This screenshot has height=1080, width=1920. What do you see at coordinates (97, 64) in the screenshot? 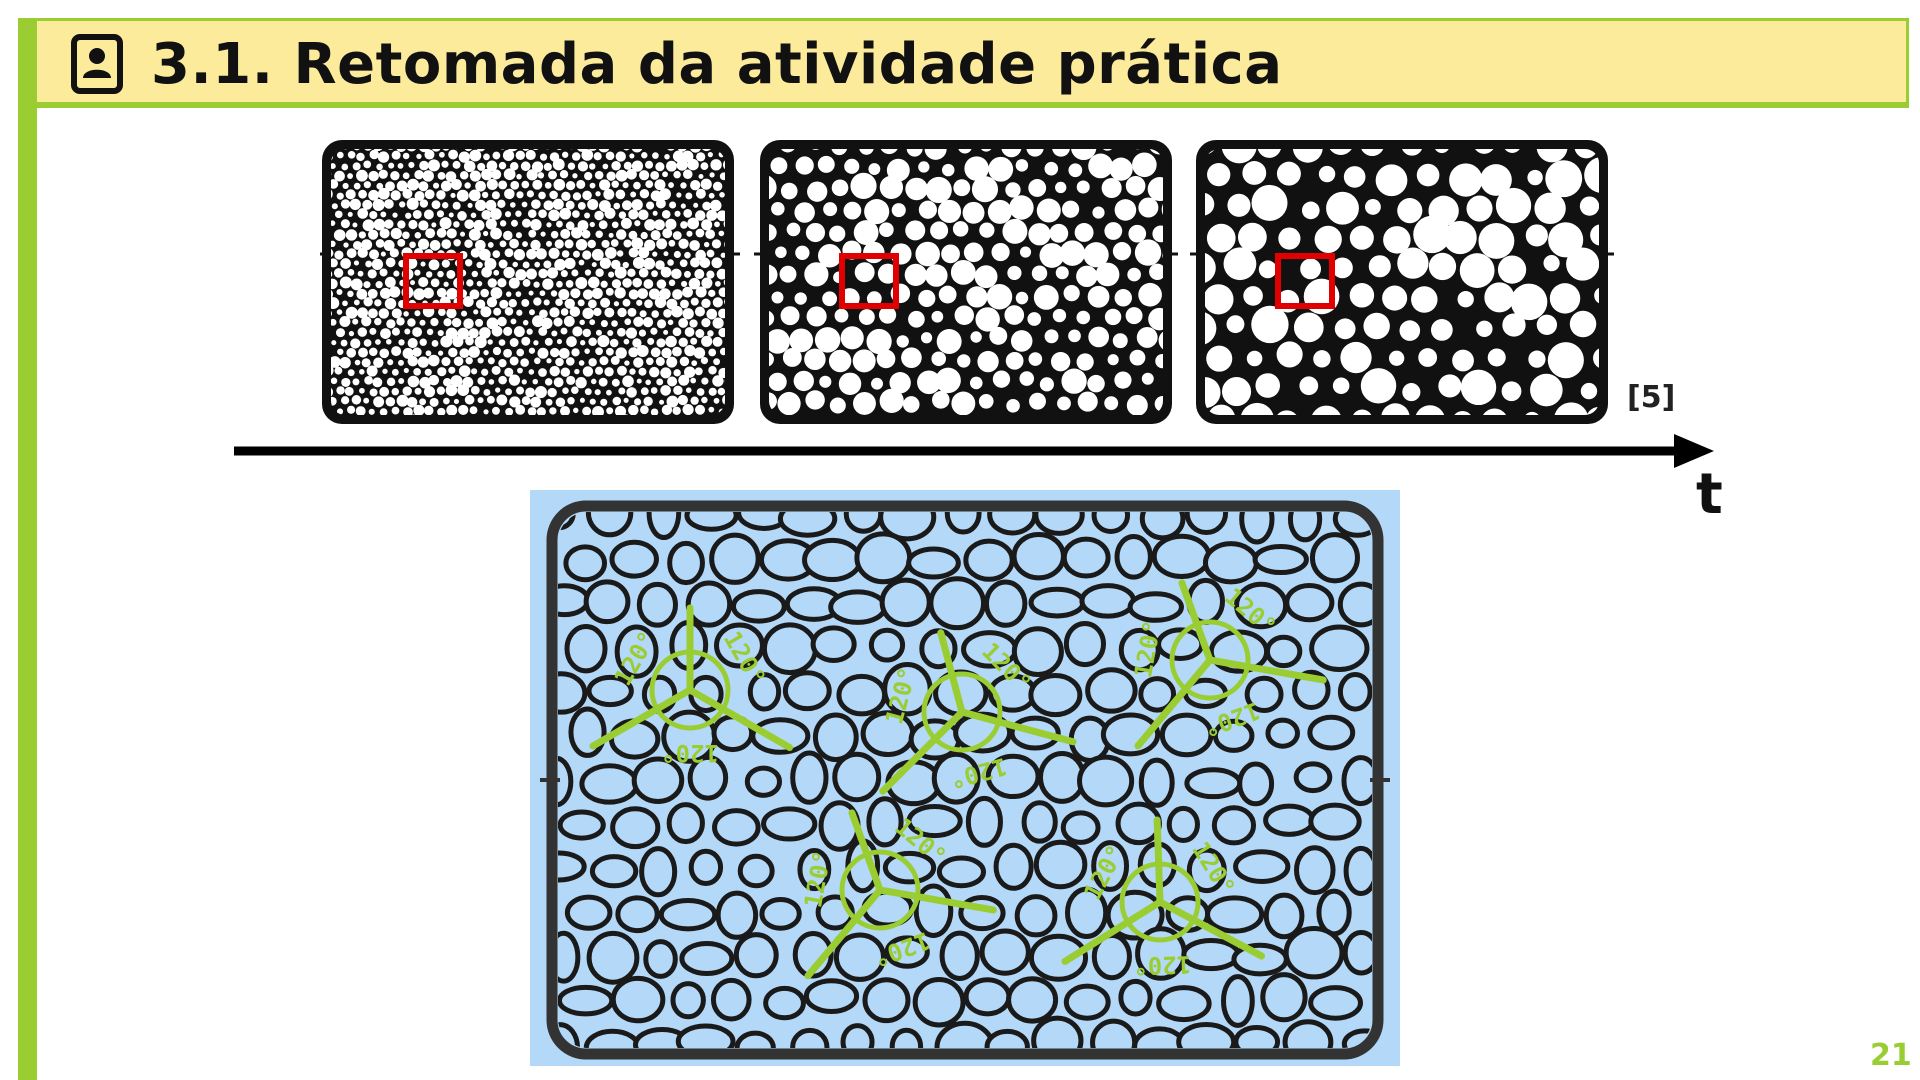
I see `id-badge-icon` at bounding box center [97, 64].